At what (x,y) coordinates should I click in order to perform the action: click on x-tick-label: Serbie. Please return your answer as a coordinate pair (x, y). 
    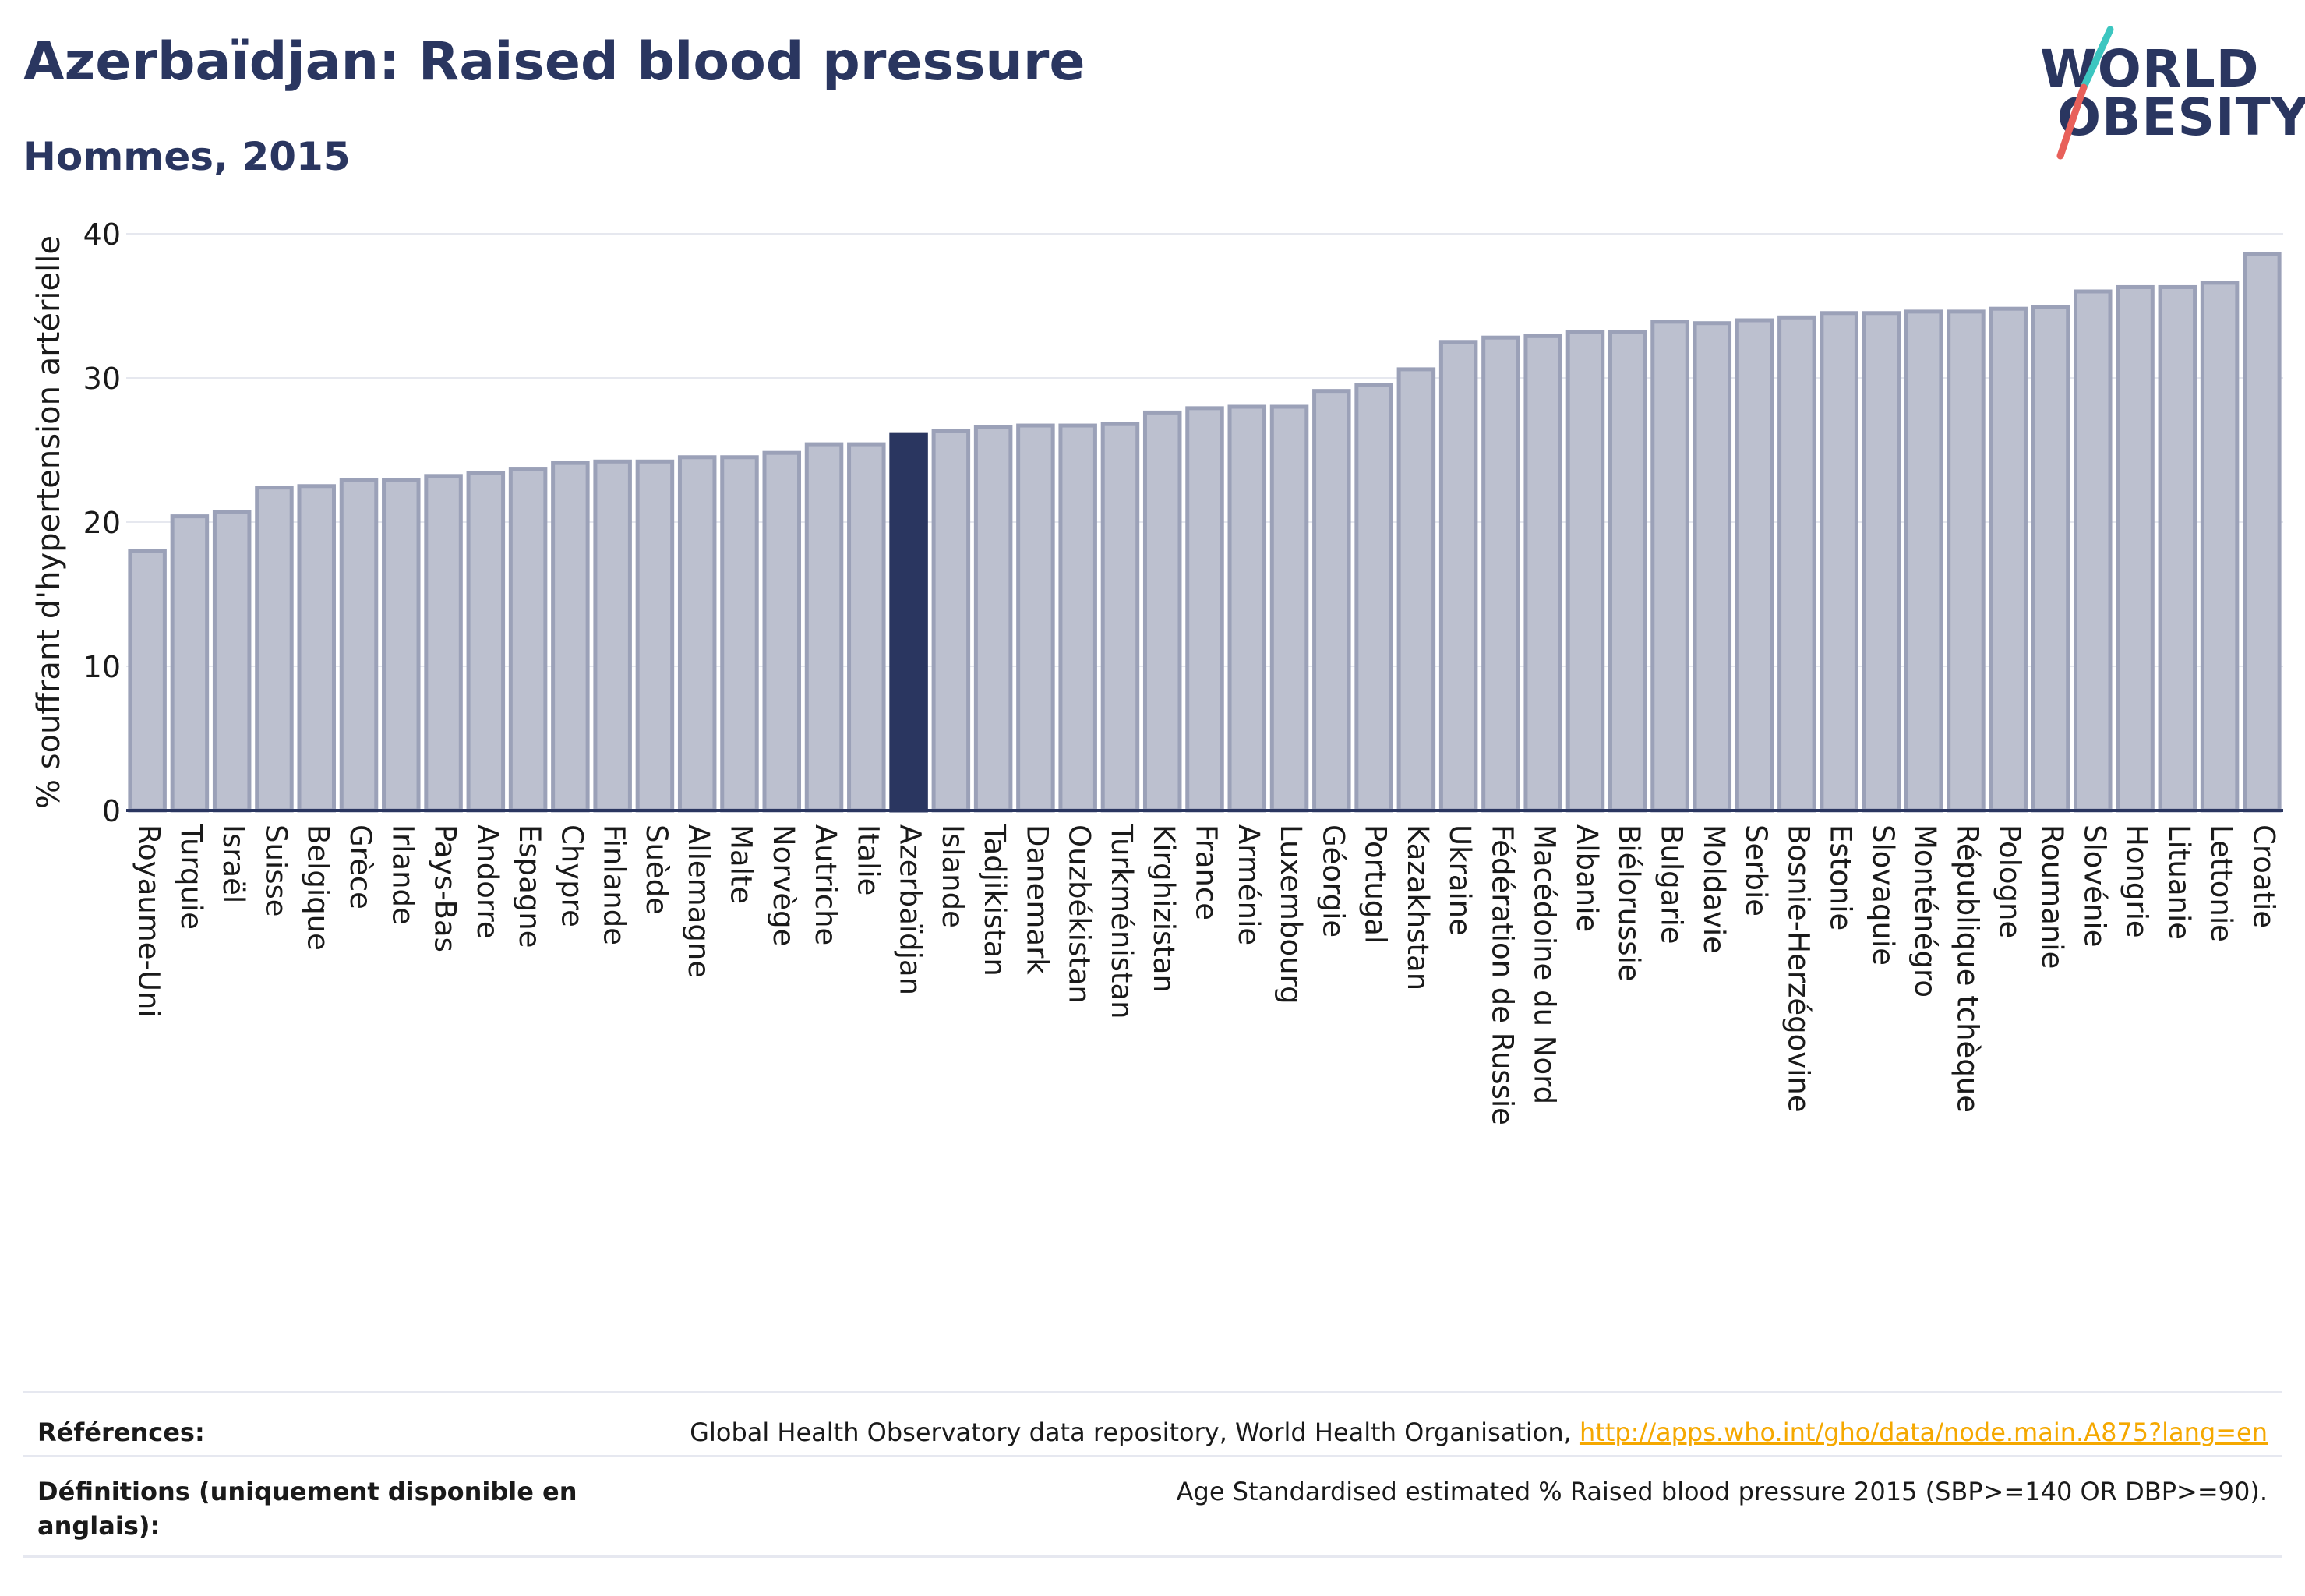
    Looking at the image, I should click on (1756, 870).